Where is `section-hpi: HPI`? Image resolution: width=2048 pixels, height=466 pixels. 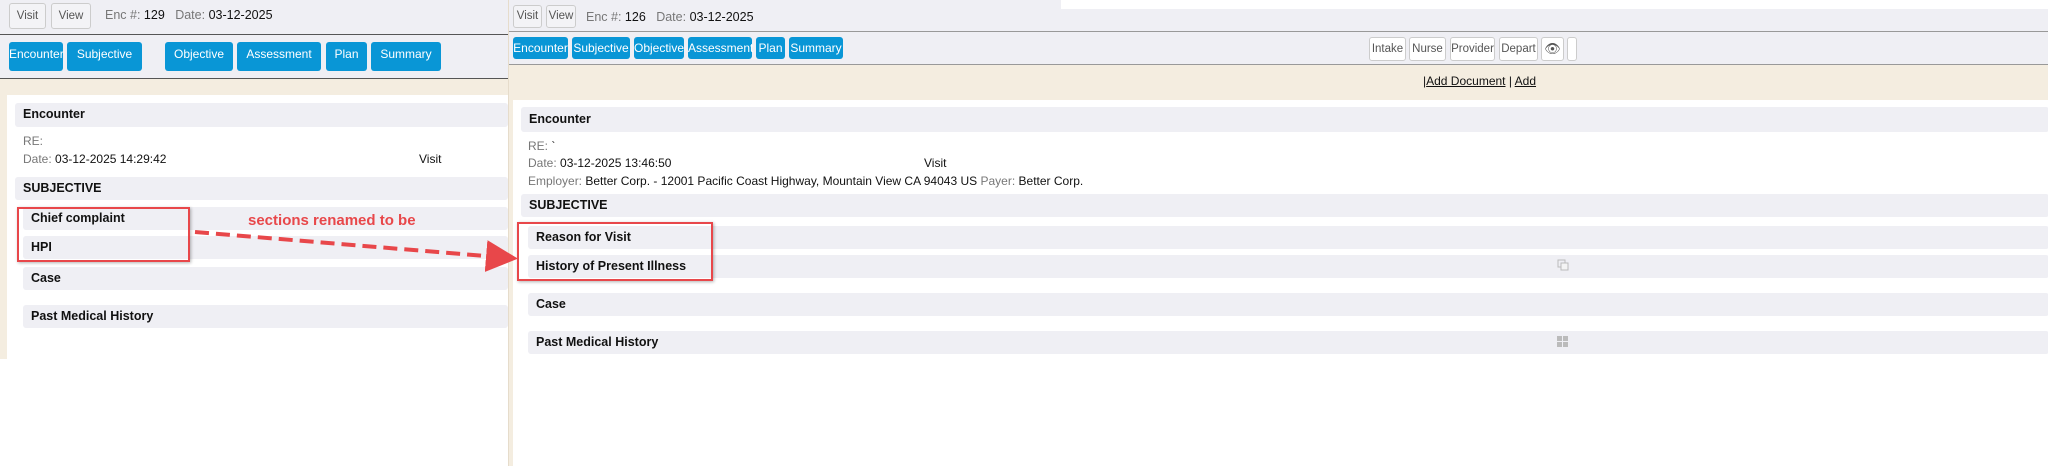 section-hpi: HPI is located at coordinates (265, 247).